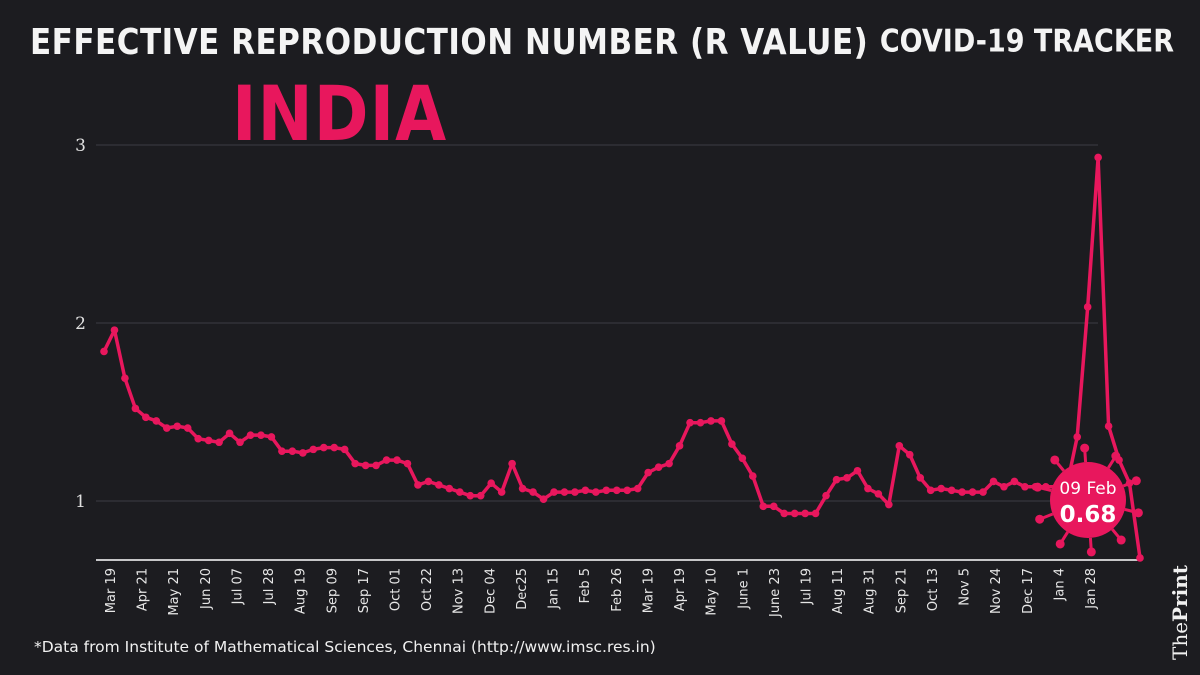 The width and height of the screenshot is (1200, 675). What do you see at coordinates (806, 586) in the screenshot?
I see `x-tick-label: Jul 19` at bounding box center [806, 586].